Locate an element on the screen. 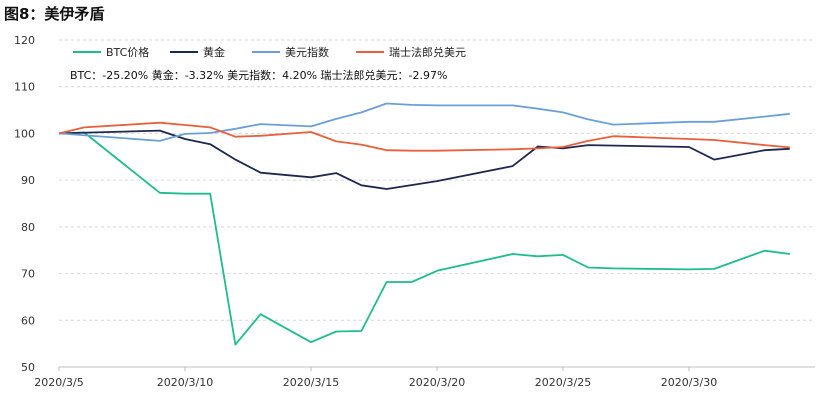 The image size is (830, 402). x-tick-label: 2020/3/20 is located at coordinates (437, 382).